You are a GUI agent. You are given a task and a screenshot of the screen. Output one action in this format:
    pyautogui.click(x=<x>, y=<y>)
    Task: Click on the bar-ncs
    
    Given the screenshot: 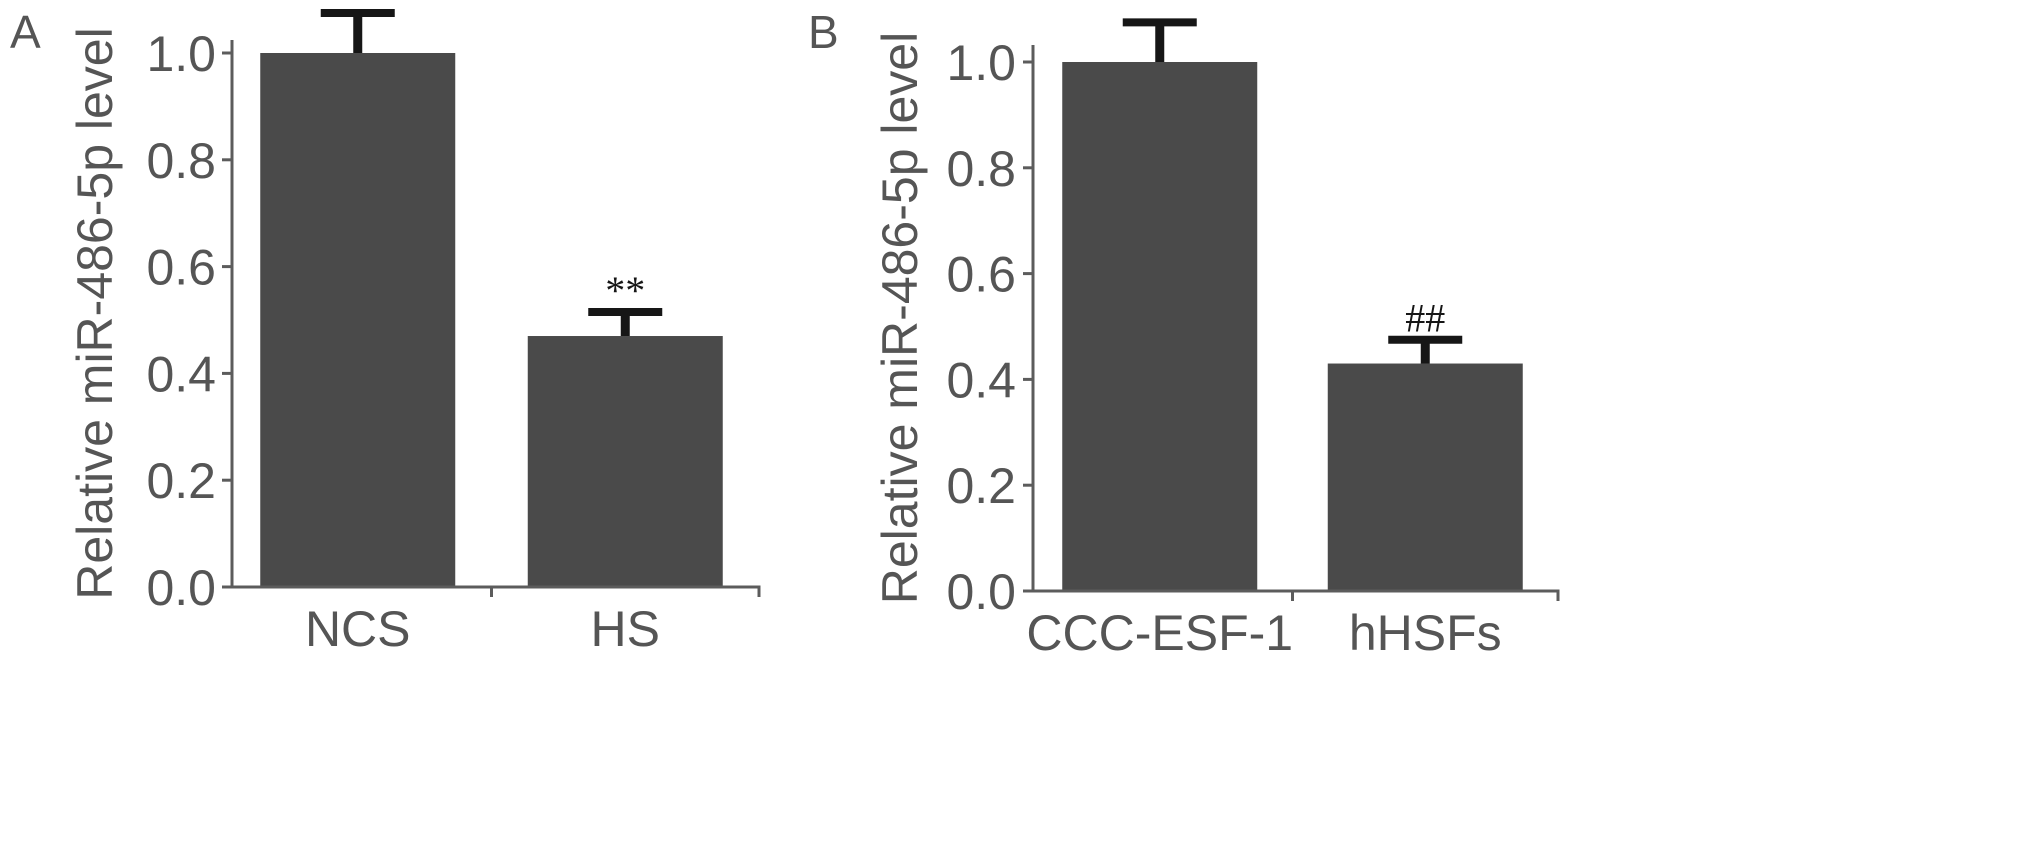 What is the action you would take?
    pyautogui.click(x=358, y=320)
    